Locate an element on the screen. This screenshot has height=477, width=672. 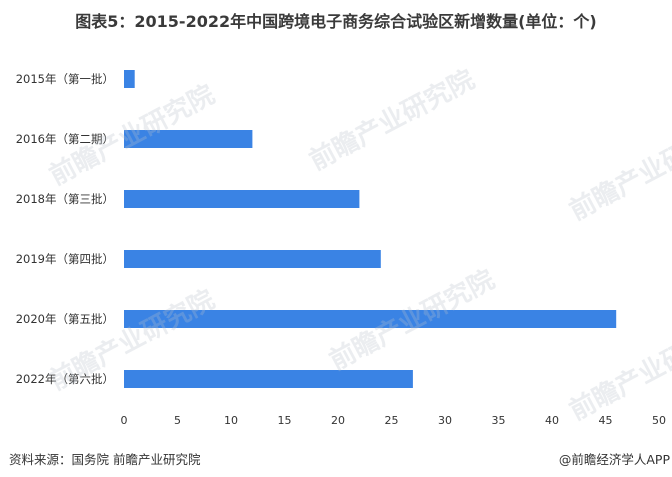
x-tick-label: 35 is located at coordinates (499, 420).